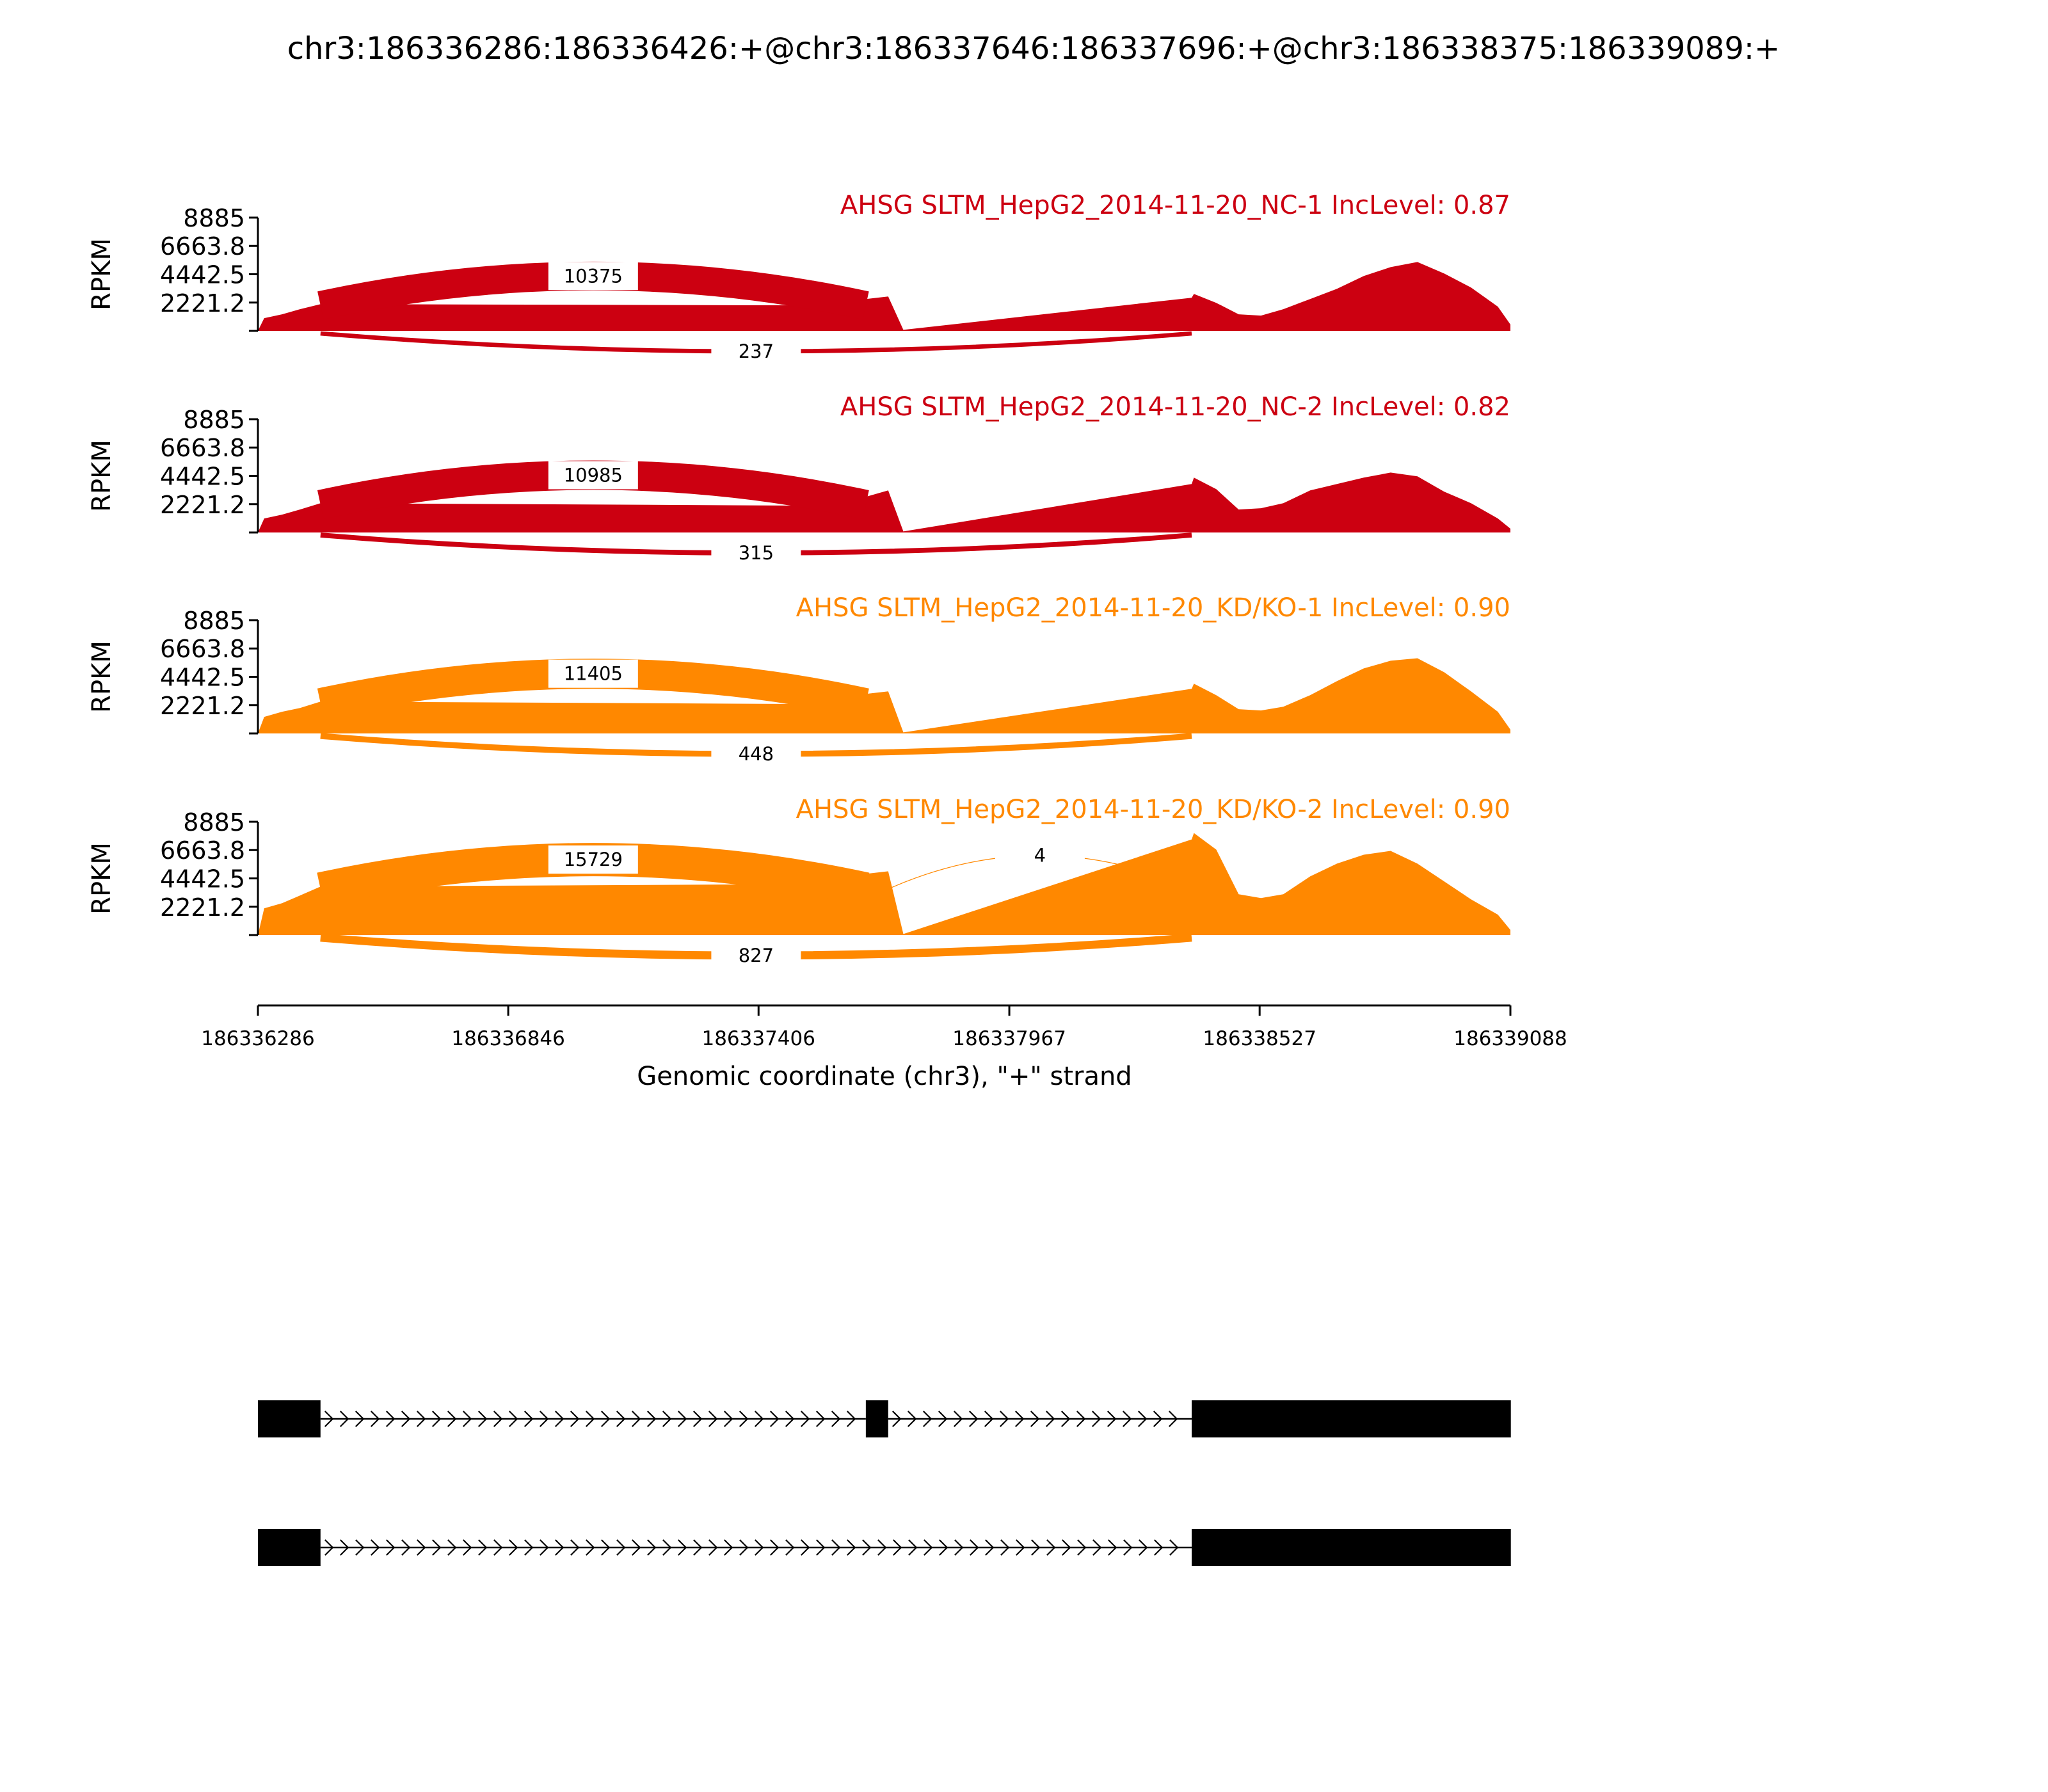 This screenshot has width=2048, height=1792. I want to click on junction-count-label: 827, so click(756, 955).